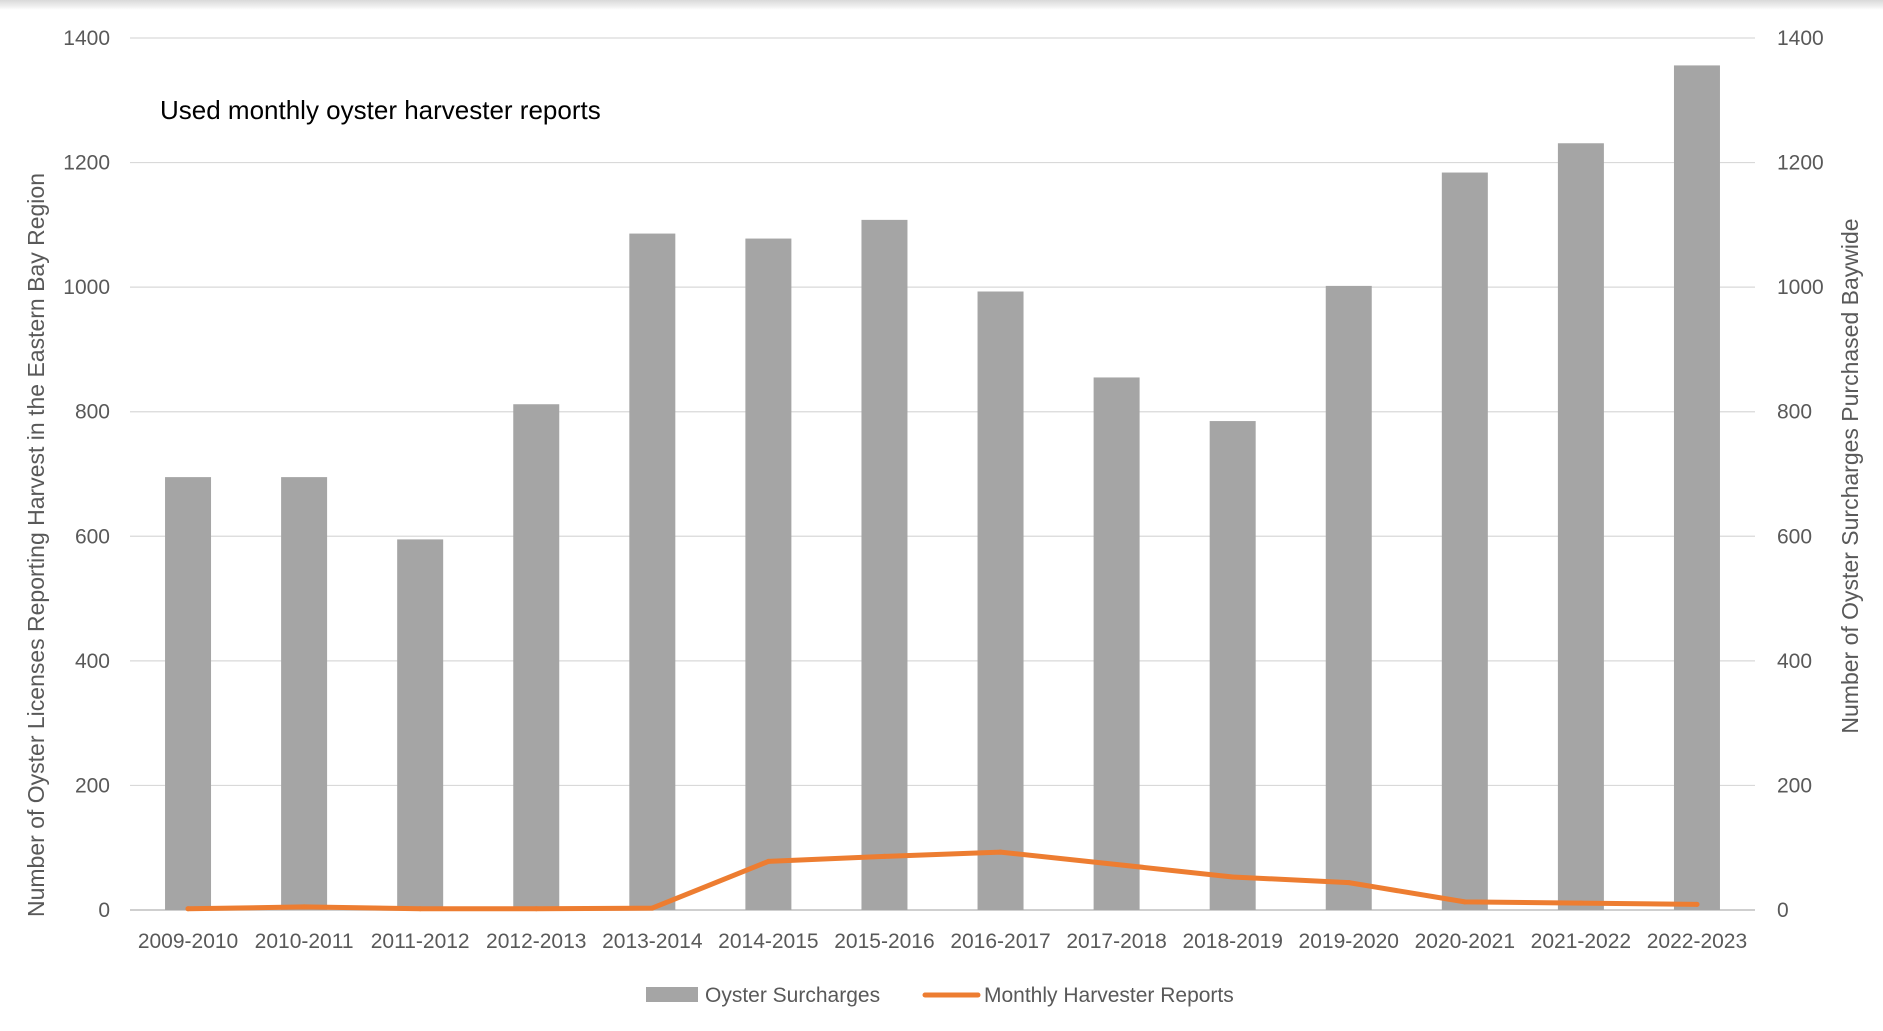  I want to click on right-tick-label: 600, so click(1794, 536).